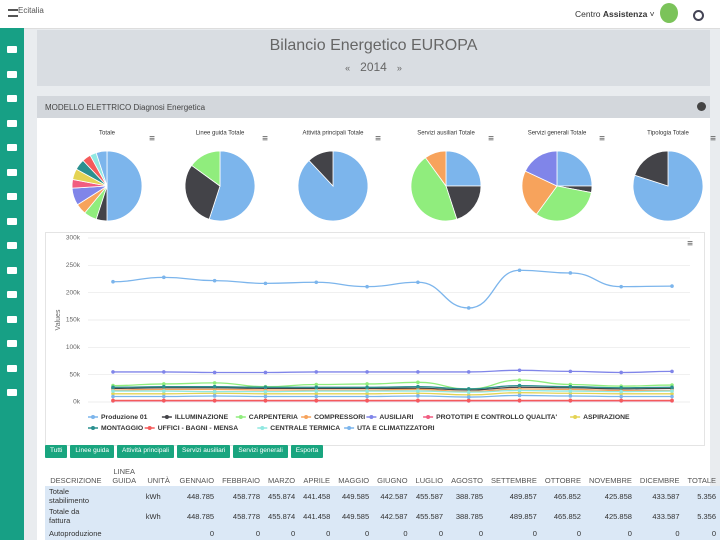 This screenshot has width=720, height=540. Describe the element at coordinates (204, 451) in the screenshot. I see `filter-button: Servizi ausiliari` at that location.